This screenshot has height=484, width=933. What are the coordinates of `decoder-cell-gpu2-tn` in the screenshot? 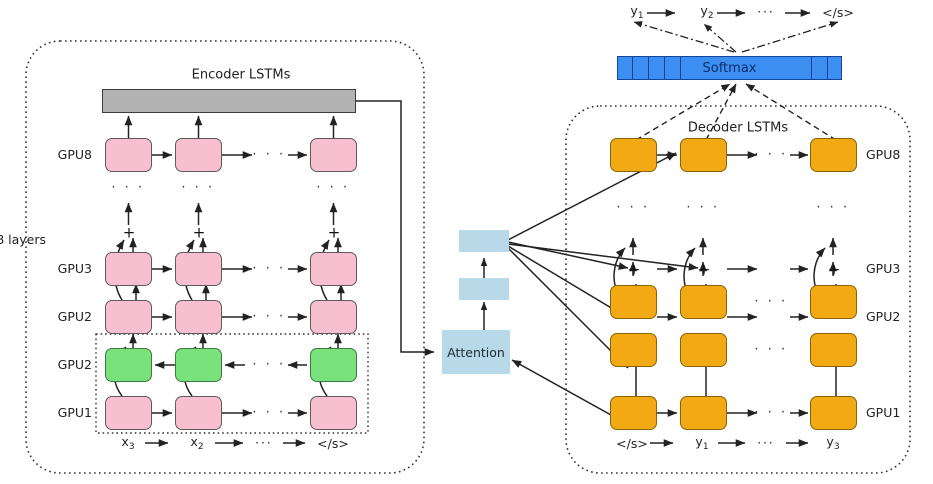 It's located at (833, 350).